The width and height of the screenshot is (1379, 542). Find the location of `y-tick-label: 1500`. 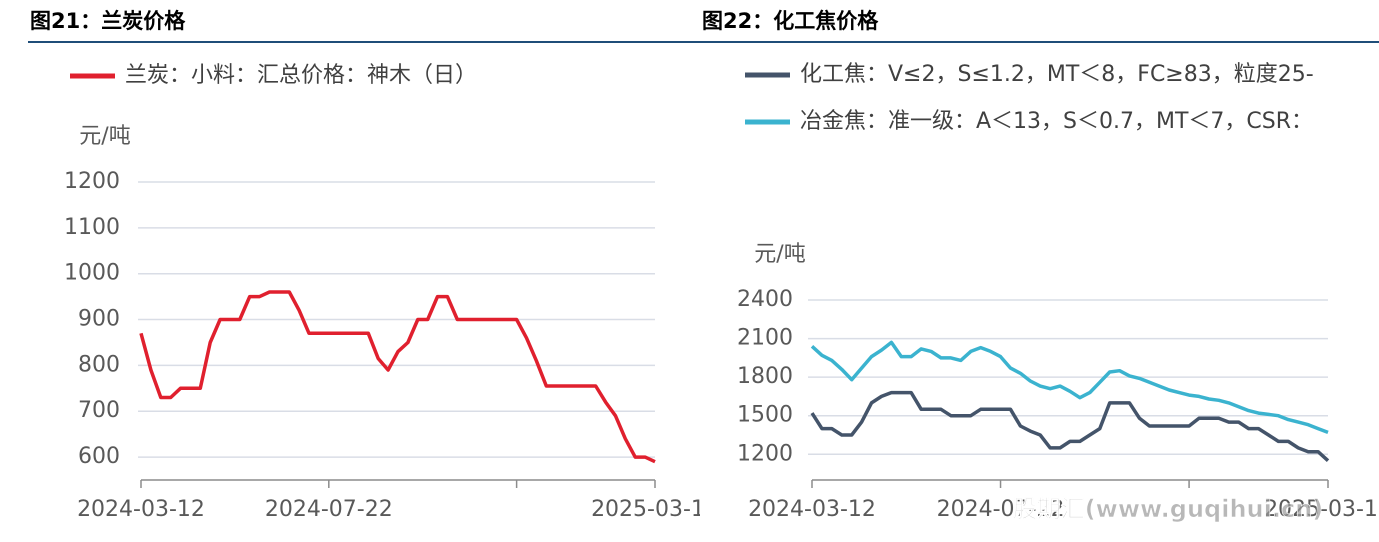

y-tick-label: 1500 is located at coordinates (765, 415).